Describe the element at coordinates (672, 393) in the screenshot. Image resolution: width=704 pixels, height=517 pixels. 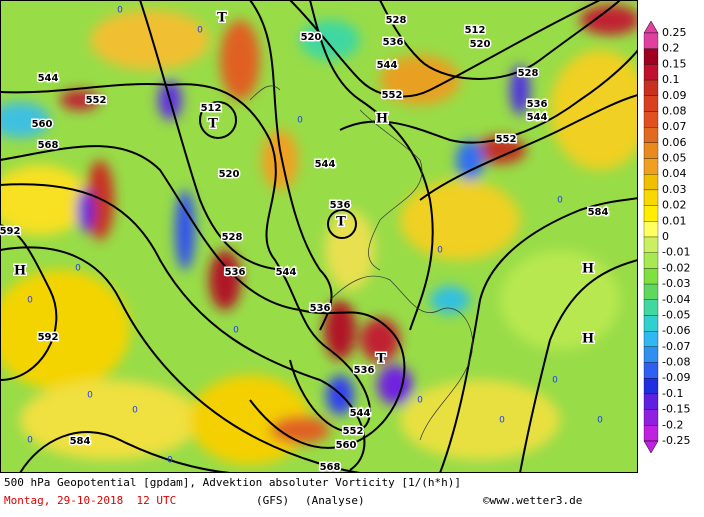
I see `colorbar-label: -0.1` at that location.